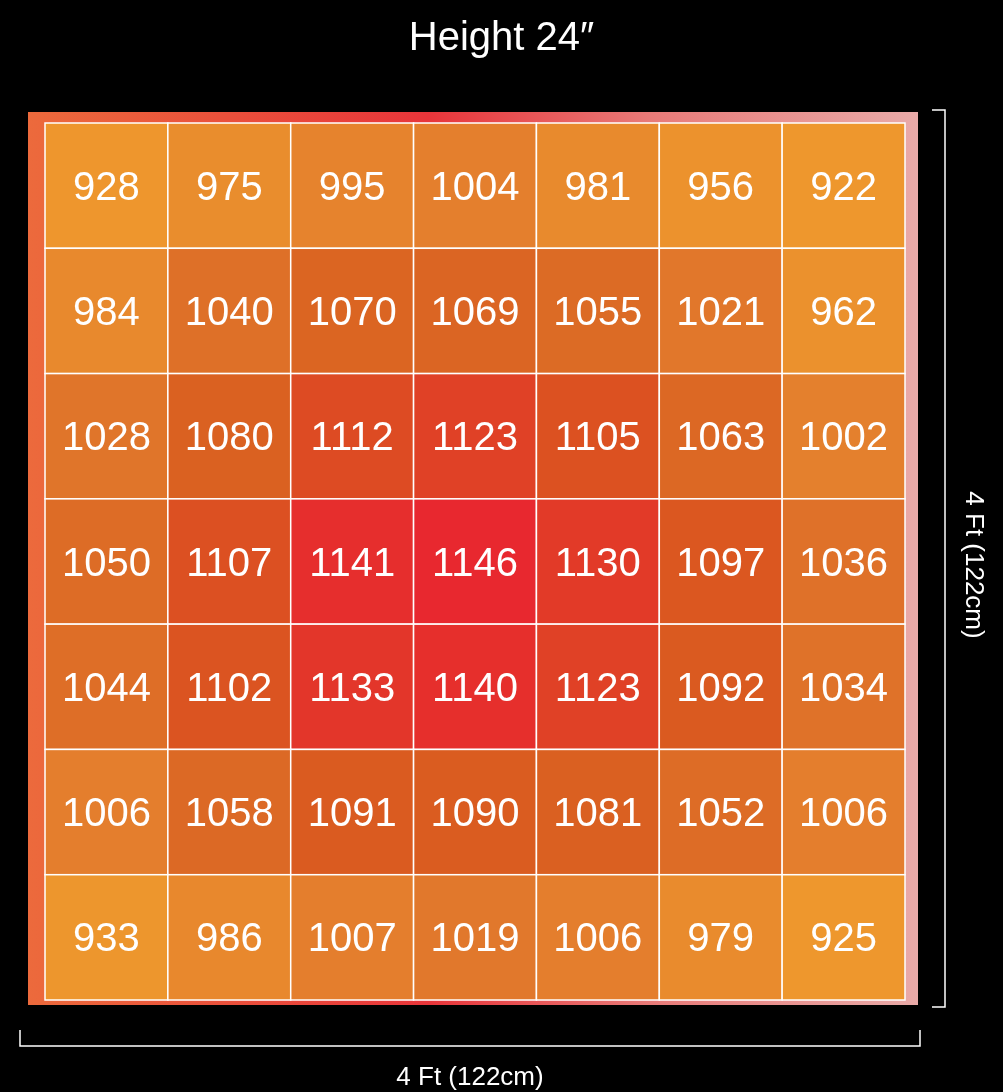  Describe the element at coordinates (721, 185) in the screenshot. I see `data-label: 956` at that location.